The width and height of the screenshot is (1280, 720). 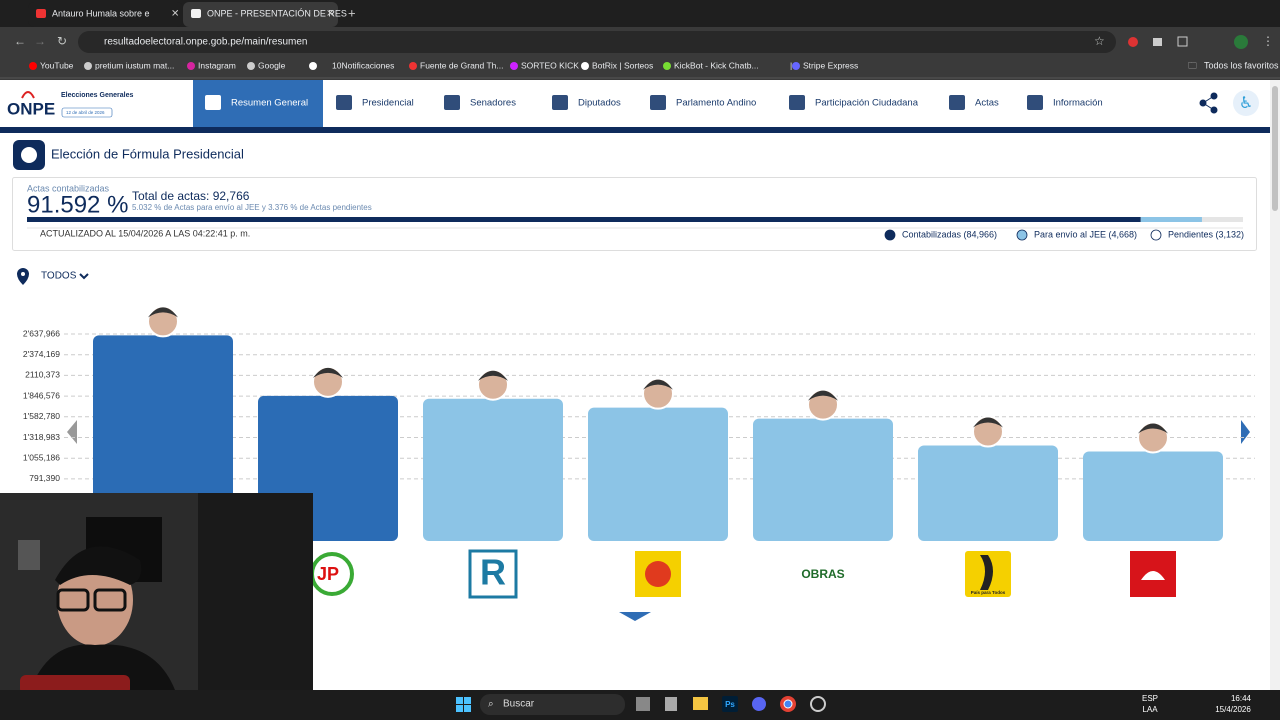 I want to click on chevron, so click(x=84, y=276).